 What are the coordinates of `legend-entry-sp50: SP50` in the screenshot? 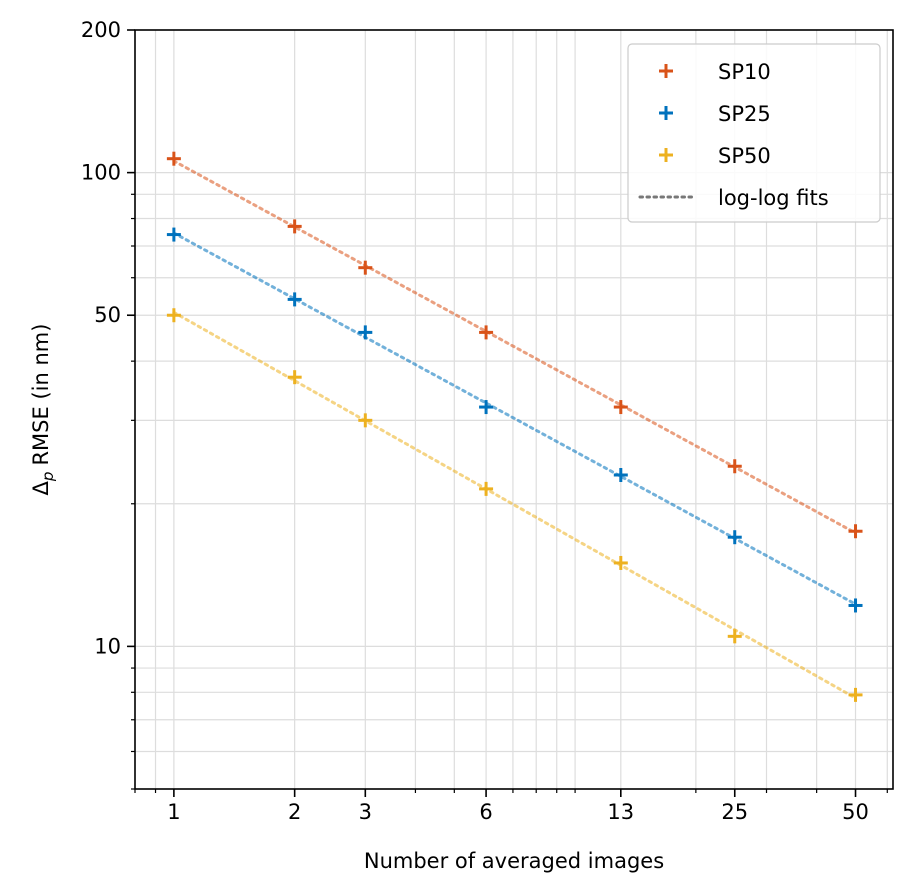 It's located at (715, 156).